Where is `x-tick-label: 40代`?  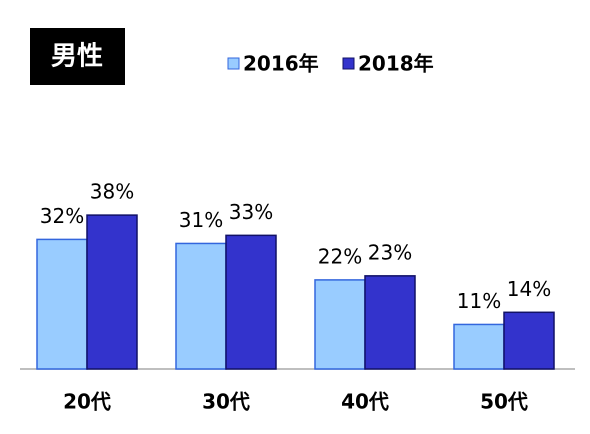
x-tick-label: 40代 is located at coordinates (365, 402).